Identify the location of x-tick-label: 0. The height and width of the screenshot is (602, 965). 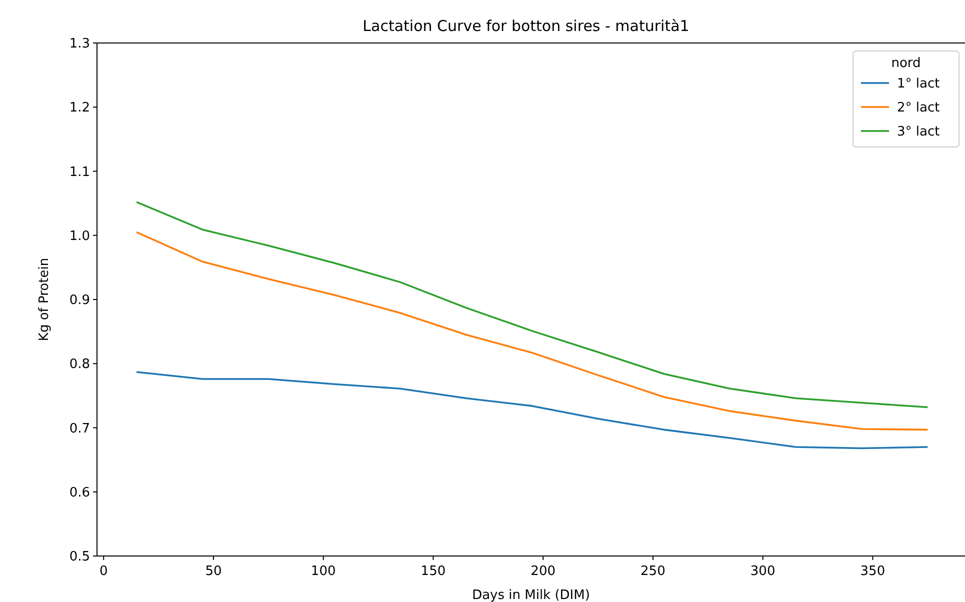
(103, 571).